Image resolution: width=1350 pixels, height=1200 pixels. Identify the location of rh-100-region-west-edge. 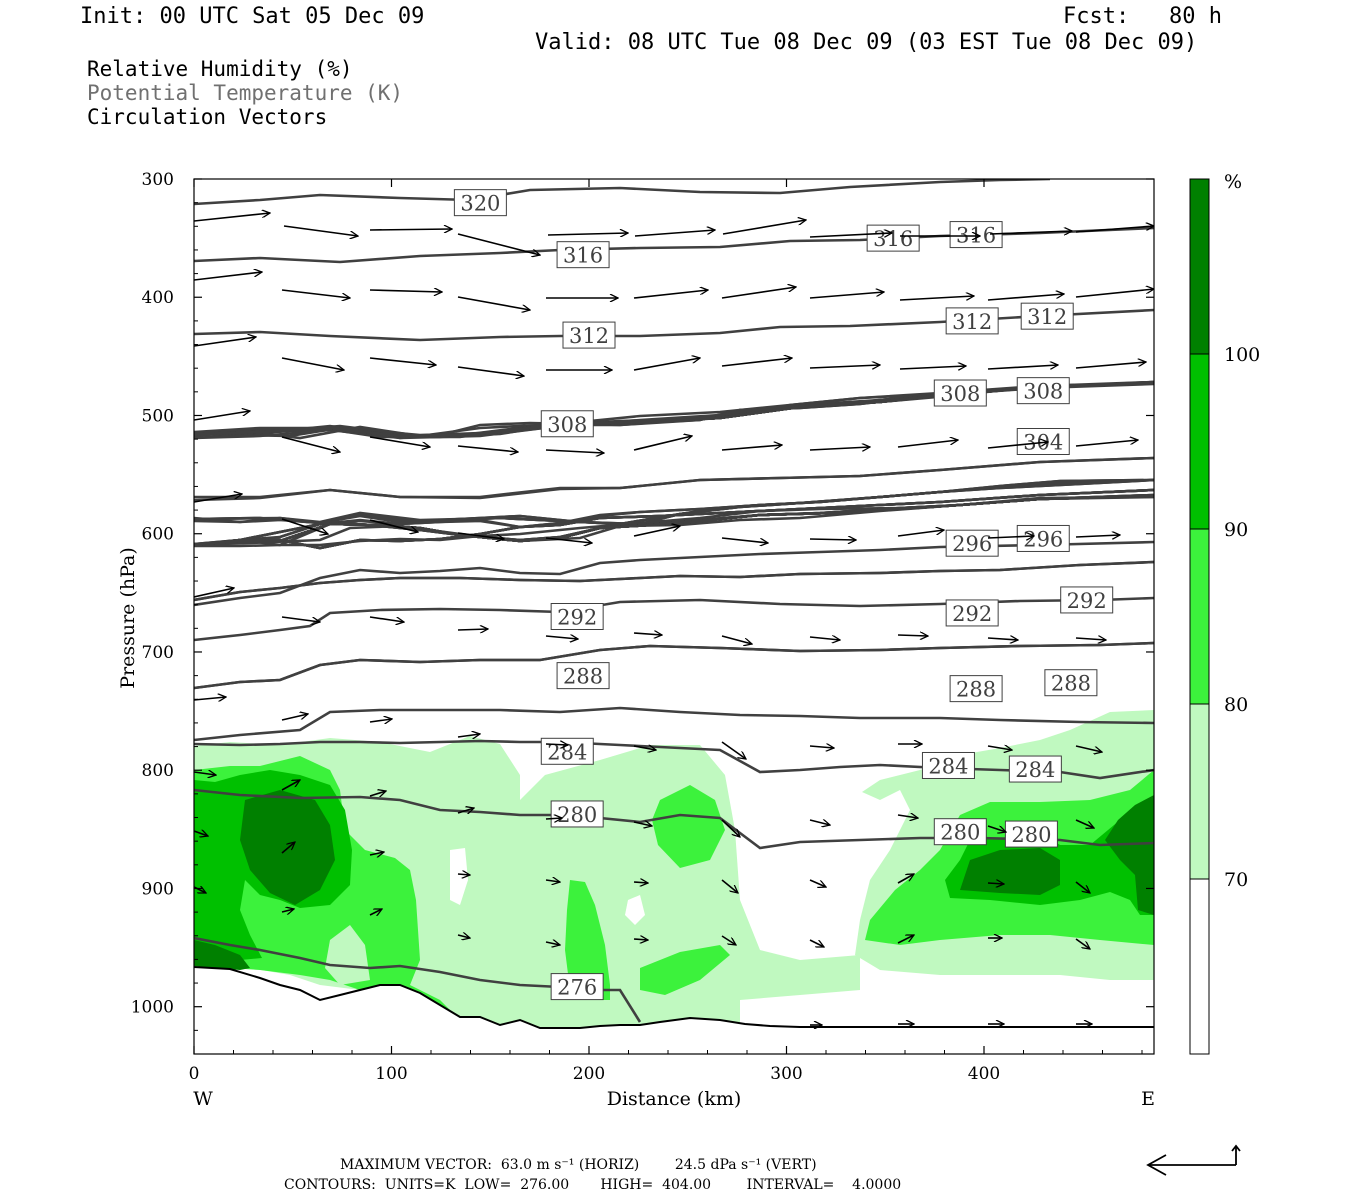
(222, 955).